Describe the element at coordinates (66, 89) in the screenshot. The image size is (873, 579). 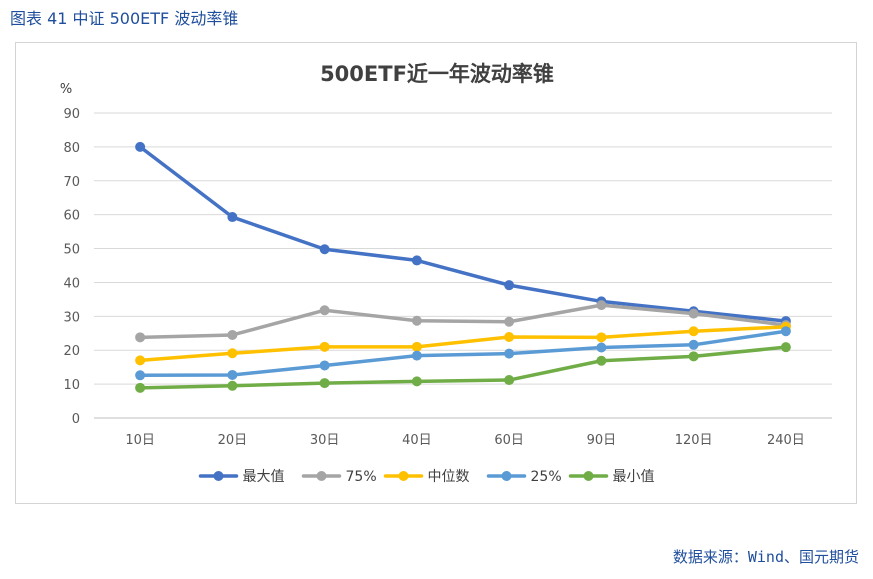
I see `y-axis-unit-label: %` at that location.